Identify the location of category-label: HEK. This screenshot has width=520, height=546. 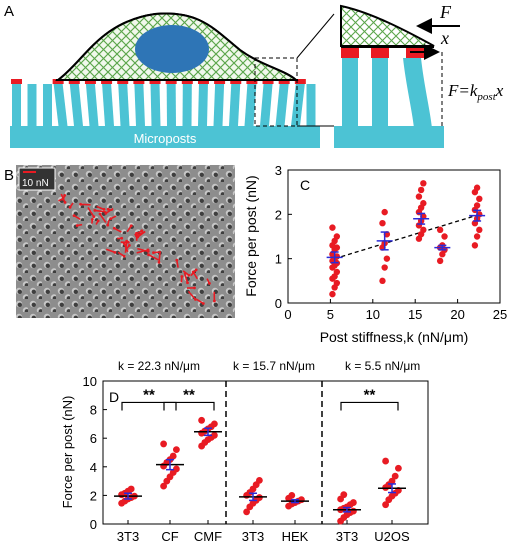
(295, 536).